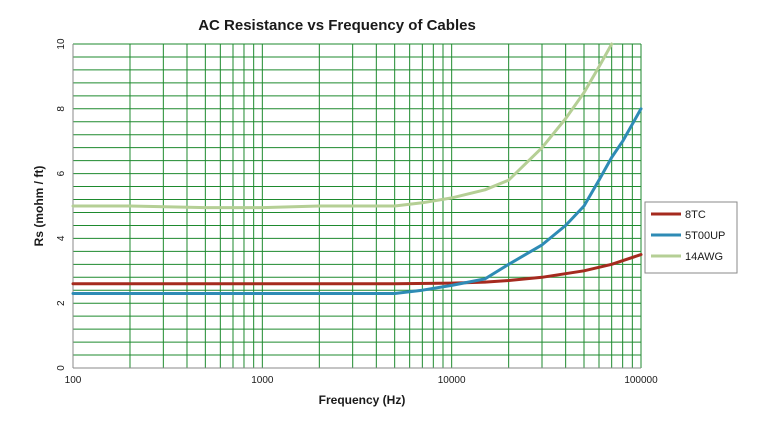 This screenshot has height=433, width=773. I want to click on x-tick-label: 1000, so click(262, 380).